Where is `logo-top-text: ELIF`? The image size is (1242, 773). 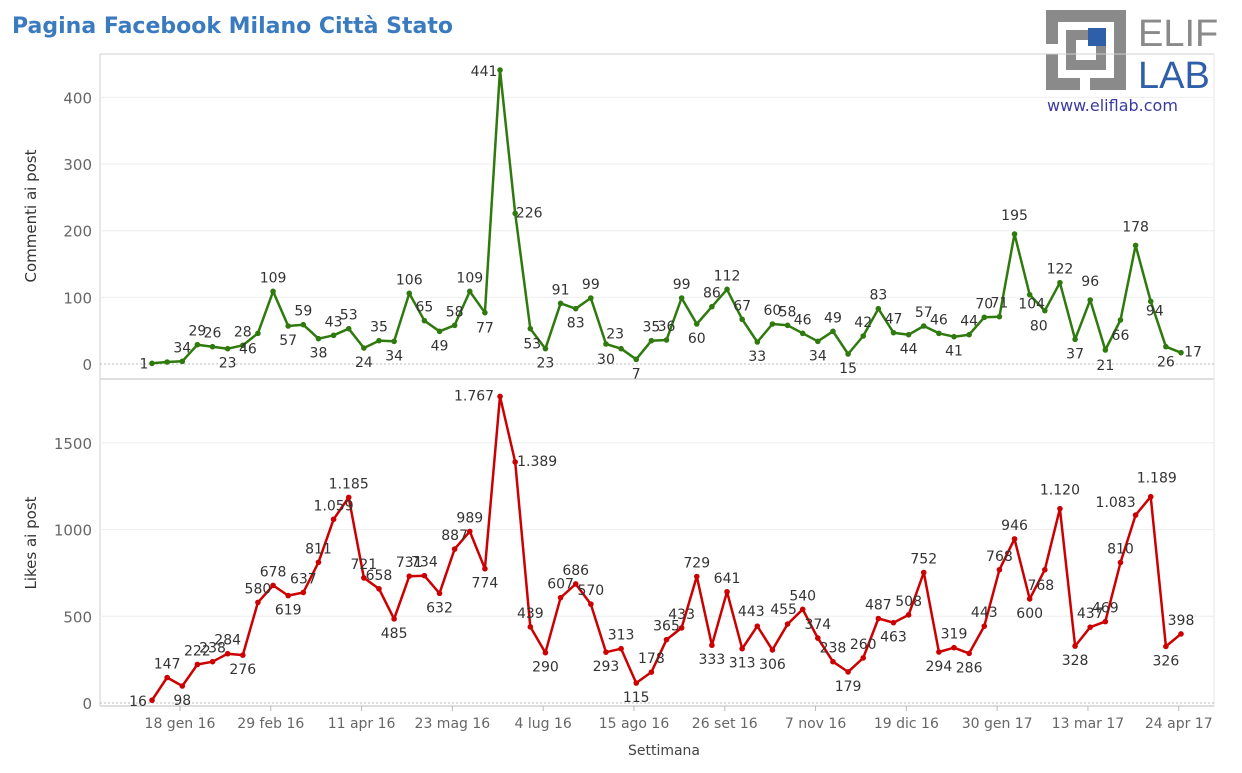 logo-top-text: ELIF is located at coordinates (1178, 34).